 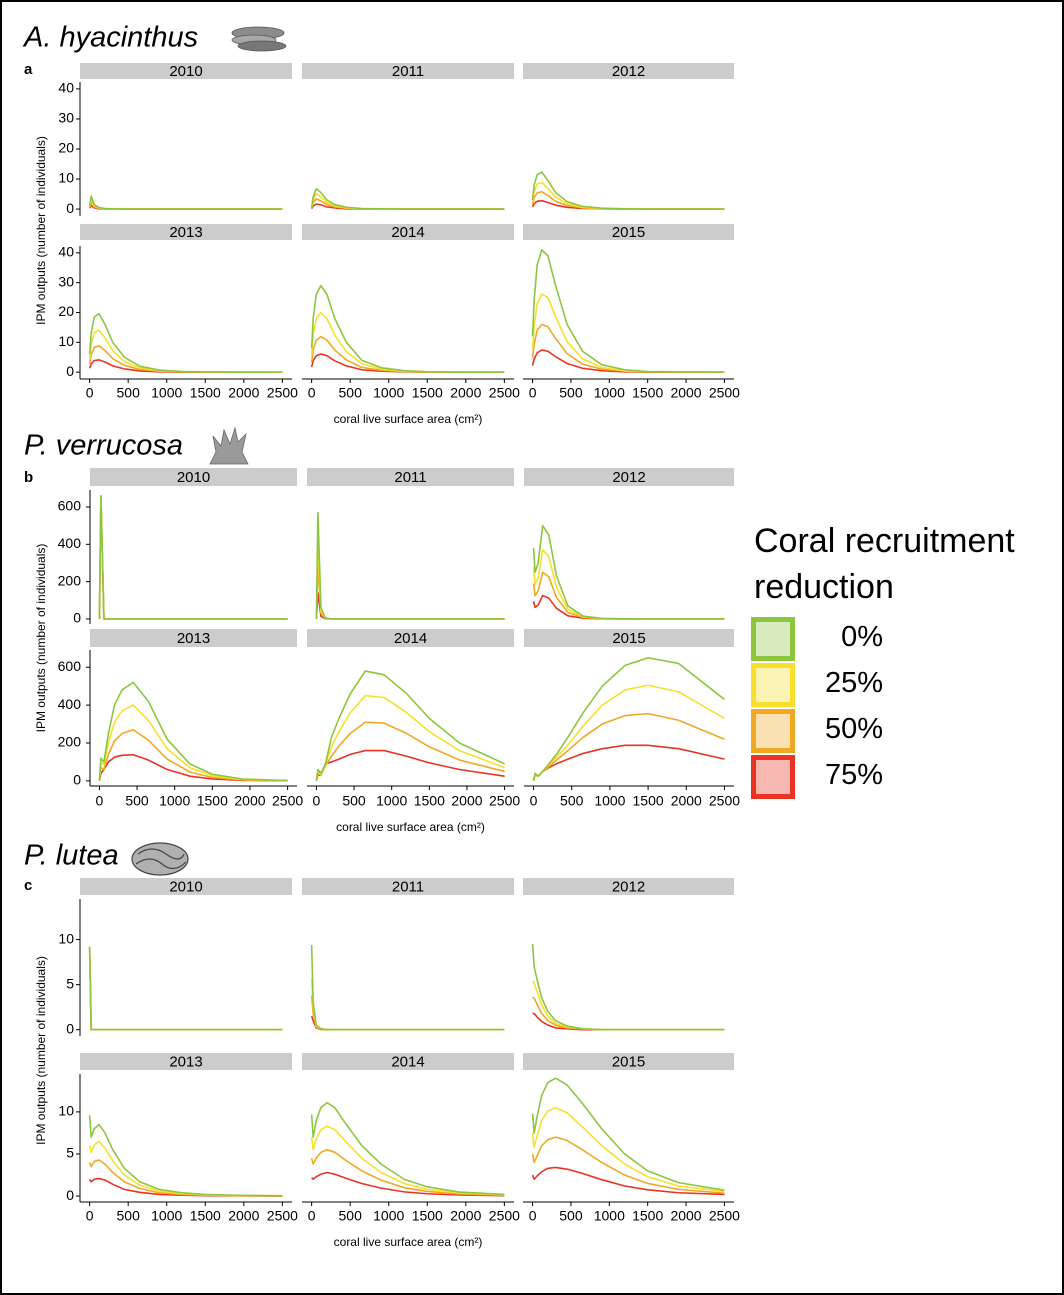 I want to click on y-tick-label: 200, so click(x=70, y=742).